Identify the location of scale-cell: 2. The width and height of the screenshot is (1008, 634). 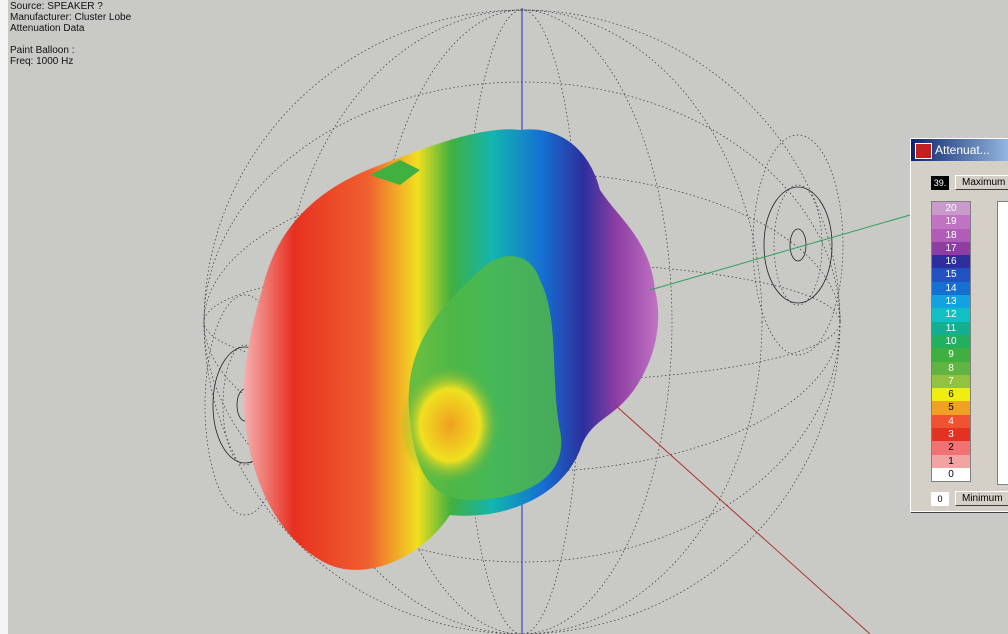
(951, 448).